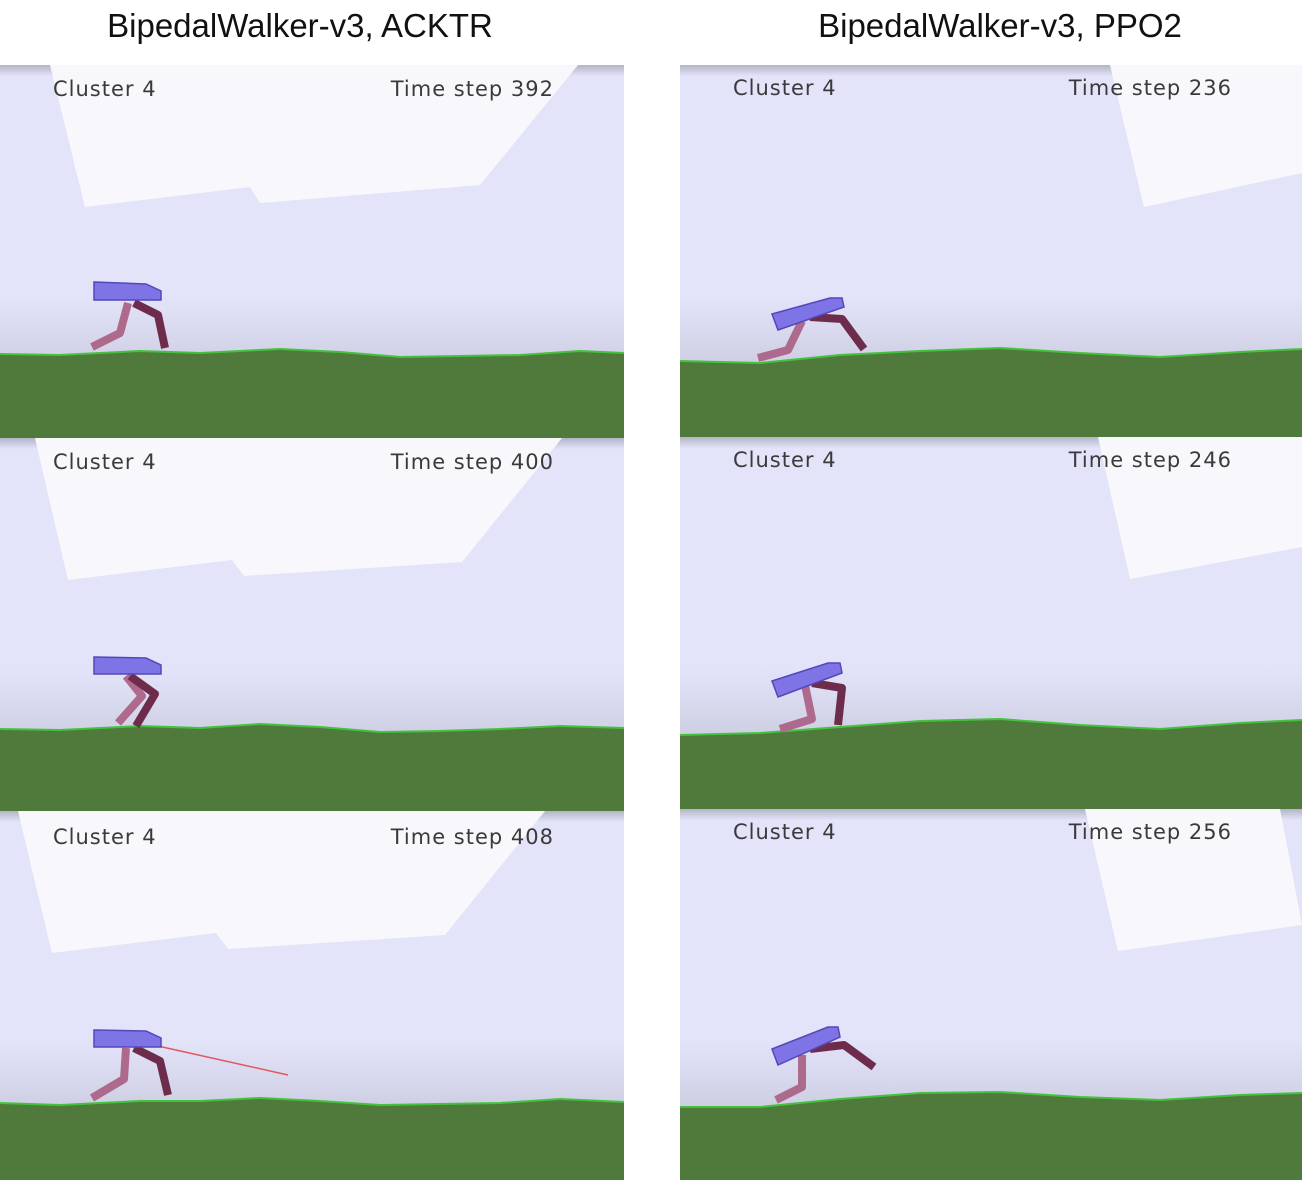 This screenshot has width=1302, height=1180. What do you see at coordinates (1150, 460) in the screenshot?
I see `time-step-label: Time step 246` at bounding box center [1150, 460].